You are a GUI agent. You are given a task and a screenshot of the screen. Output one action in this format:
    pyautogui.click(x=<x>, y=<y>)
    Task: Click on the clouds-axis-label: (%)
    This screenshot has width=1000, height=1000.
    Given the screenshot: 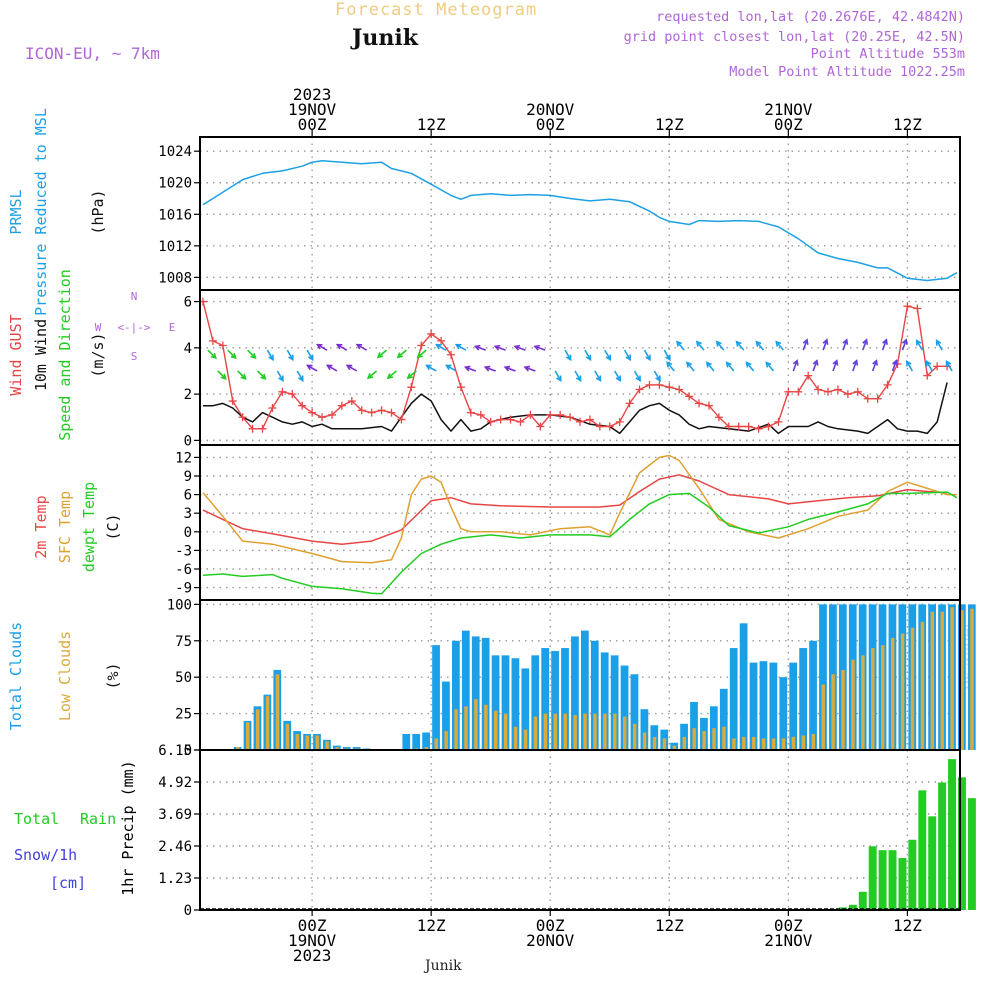 What is the action you would take?
    pyautogui.click(x=113, y=675)
    